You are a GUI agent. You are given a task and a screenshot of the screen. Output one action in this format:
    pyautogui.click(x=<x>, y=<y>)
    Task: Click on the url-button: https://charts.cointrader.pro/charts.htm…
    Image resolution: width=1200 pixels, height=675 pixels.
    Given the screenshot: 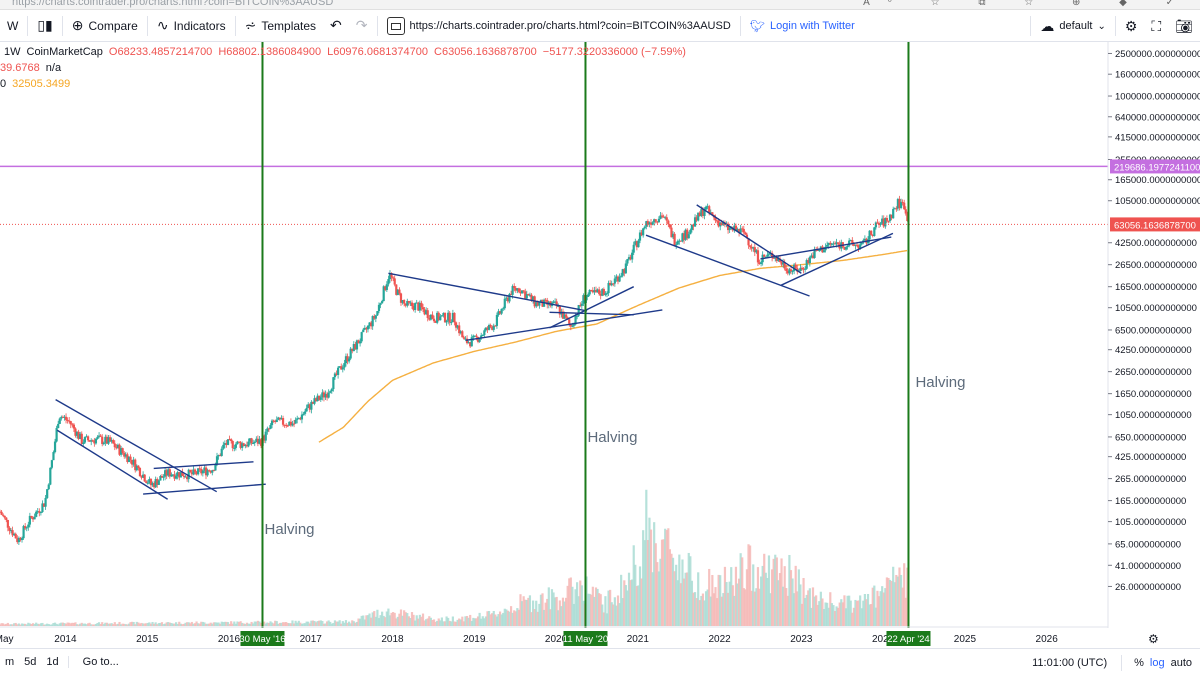 What is the action you would take?
    pyautogui.click(x=559, y=25)
    